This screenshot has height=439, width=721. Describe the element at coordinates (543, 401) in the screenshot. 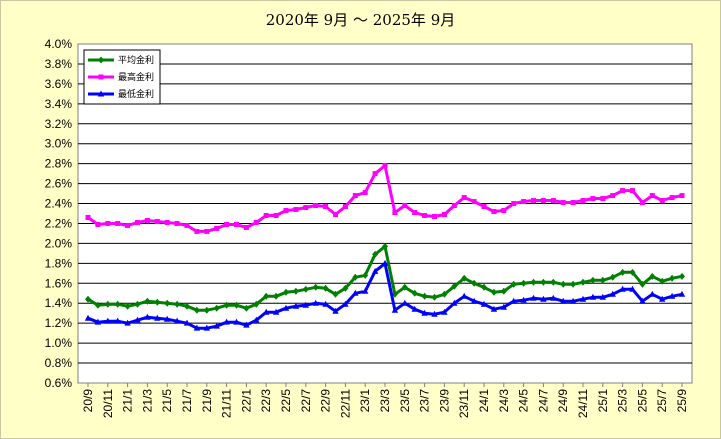

I see `x-tick-label: 24/7` at that location.